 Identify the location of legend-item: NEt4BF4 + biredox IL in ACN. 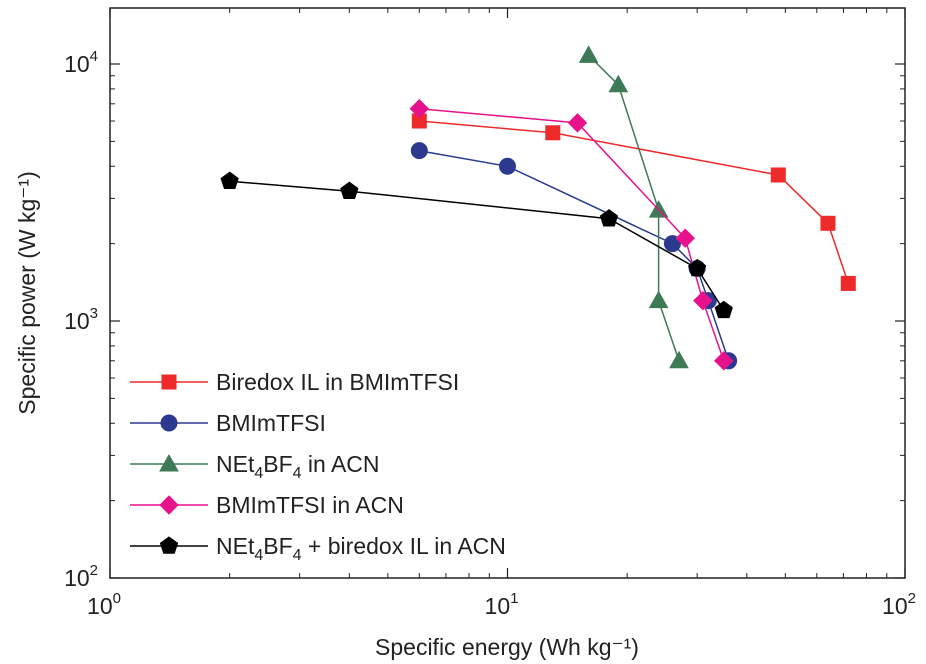
(318, 548).